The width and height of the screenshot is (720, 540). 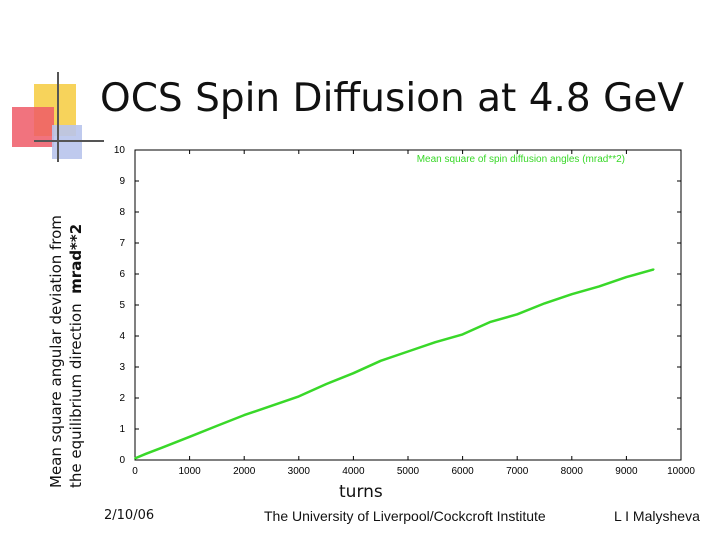 What do you see at coordinates (69, 141) in the screenshot?
I see `decor-horizontal-line` at bounding box center [69, 141].